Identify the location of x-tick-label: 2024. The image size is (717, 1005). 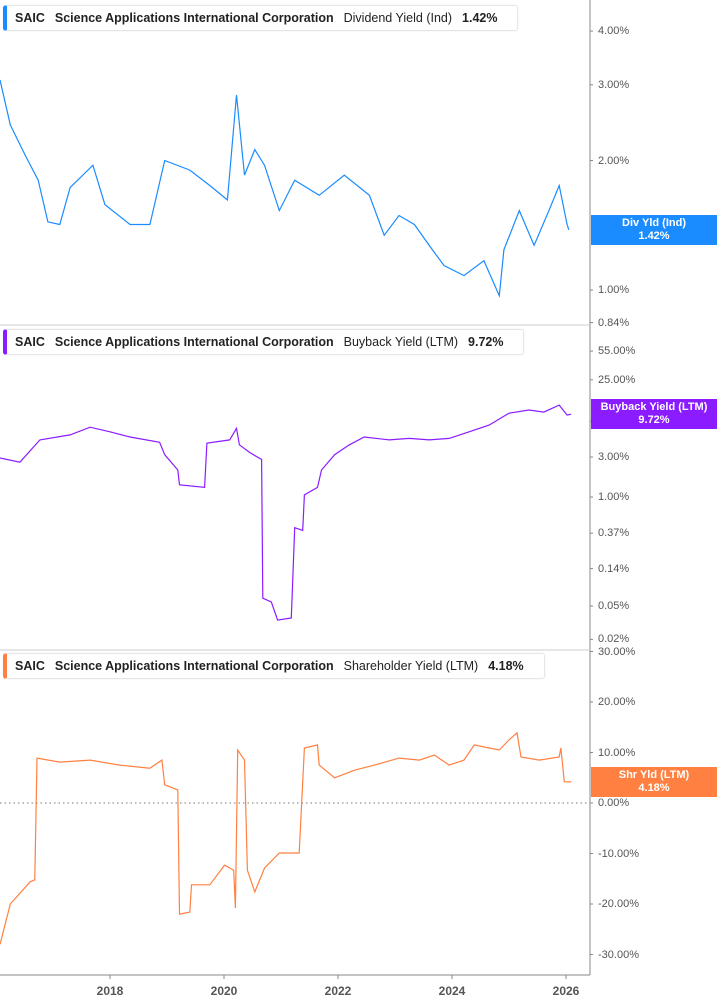
(452, 991).